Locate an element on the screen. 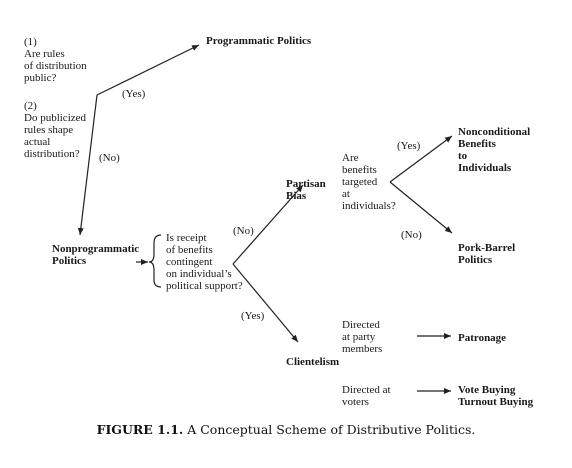 Image resolution: width=572 pixels, height=468 pixels. label-q2-no: (No) is located at coordinates (109, 158).